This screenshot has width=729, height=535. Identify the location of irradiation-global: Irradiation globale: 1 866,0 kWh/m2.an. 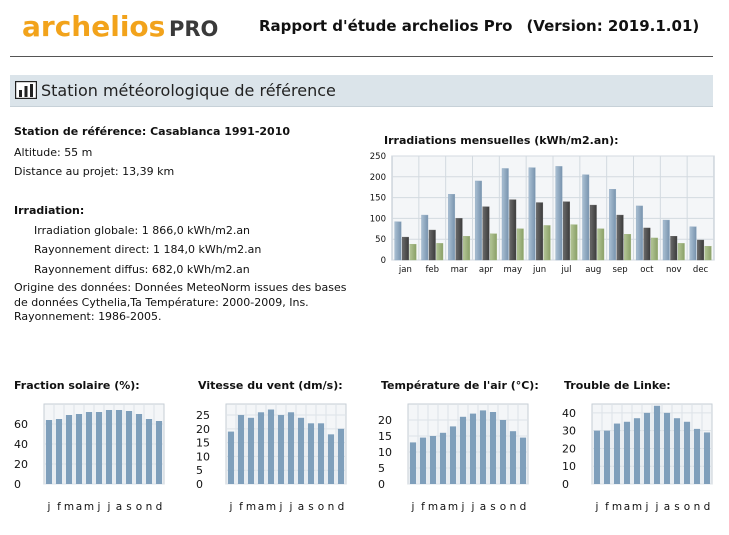
(142, 230).